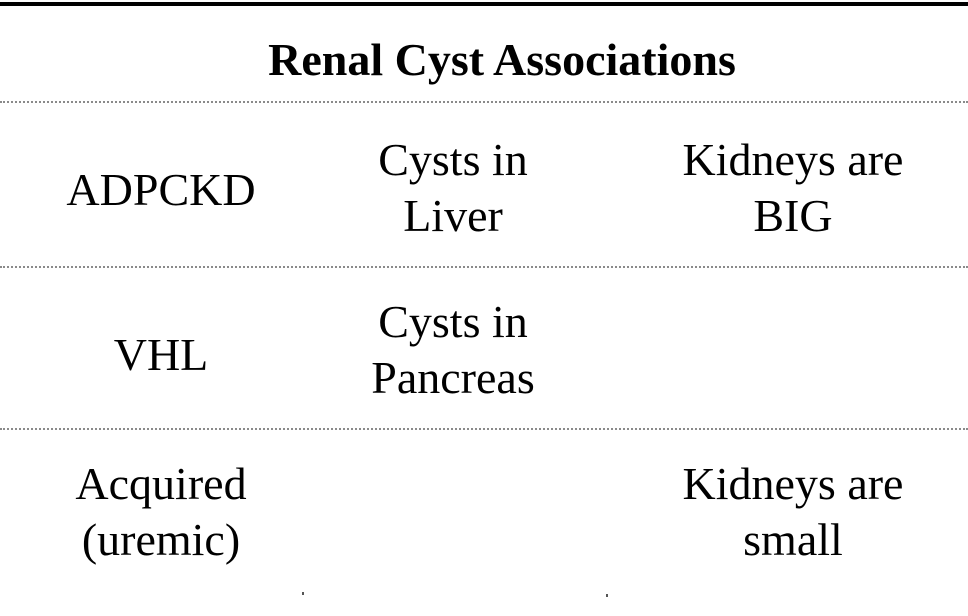 Image resolution: width=968 pixels, height=616 pixels. Describe the element at coordinates (484, 429) in the screenshot. I see `divider-after-row2` at that location.